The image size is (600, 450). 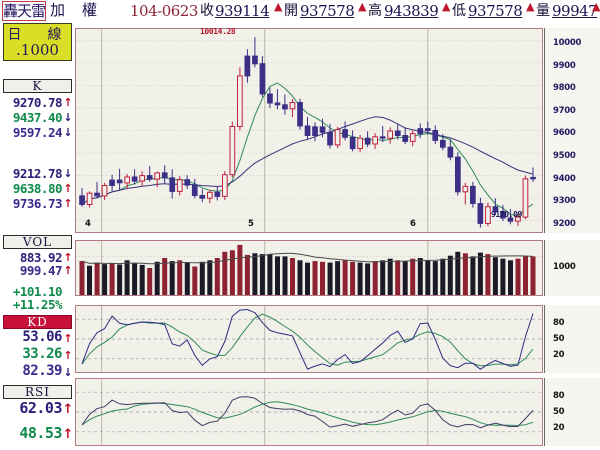 I want to click on x-tick-5: 5, so click(x=251, y=224).